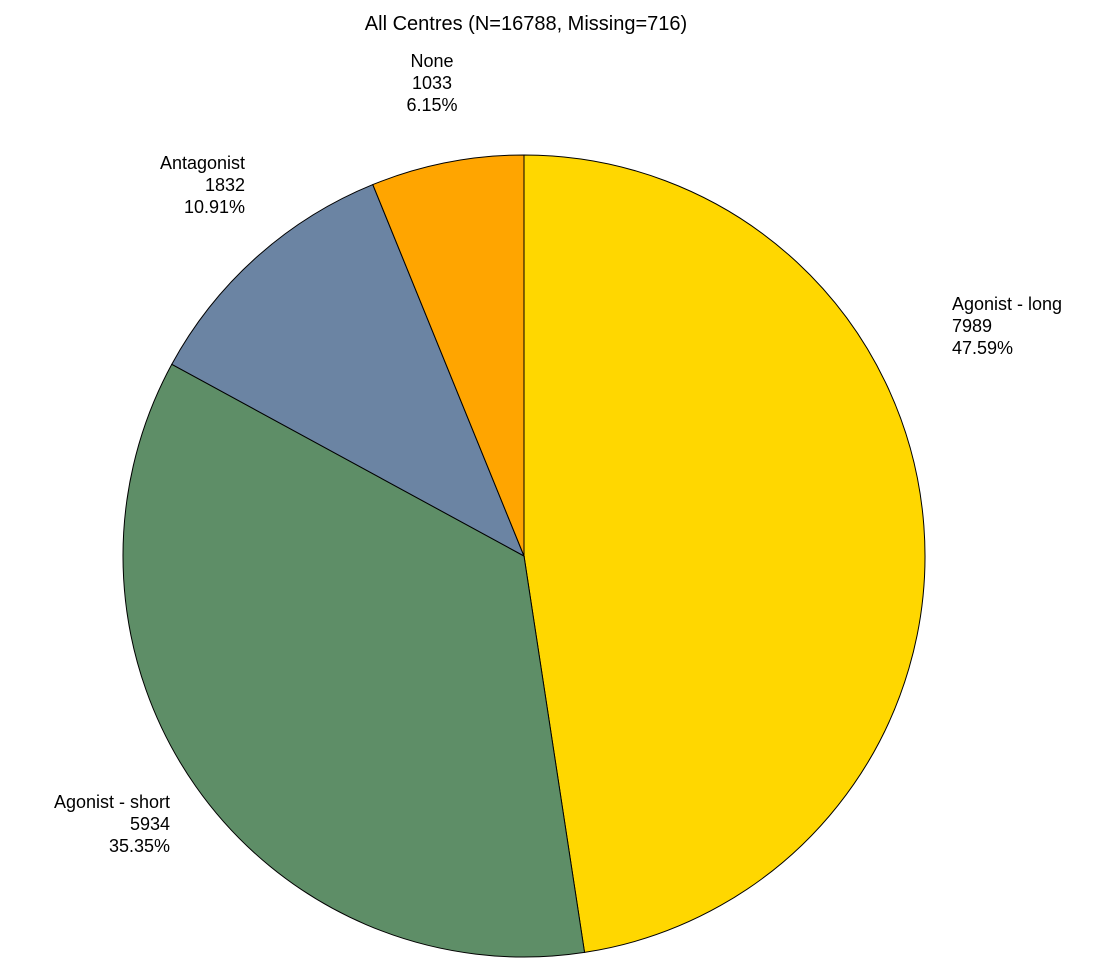 The height and width of the screenshot is (960, 1109). I want to click on slice-label-value-antagonist: 1832, so click(225, 185).